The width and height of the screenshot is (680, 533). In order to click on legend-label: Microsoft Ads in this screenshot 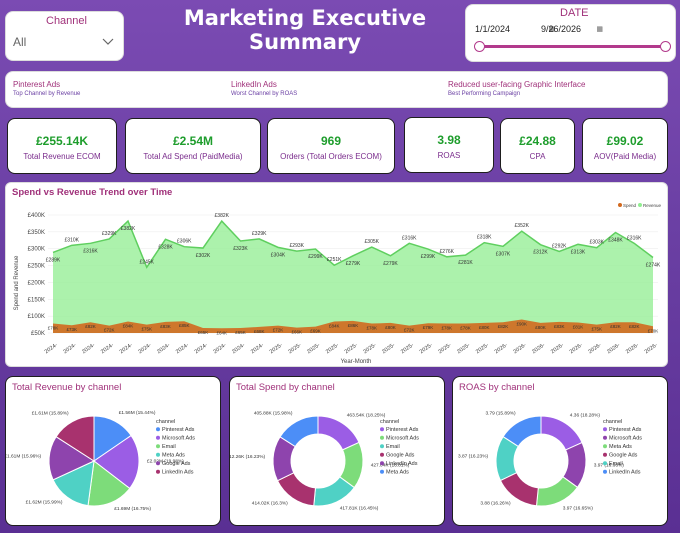, I will do `click(625, 439)`.